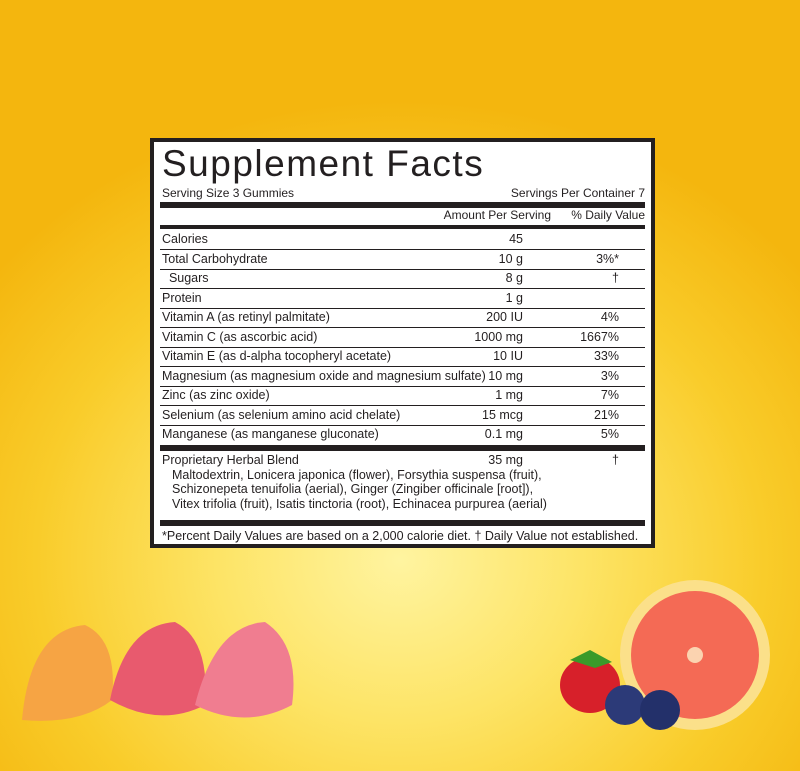  I want to click on nutrient-amount: 1000 mg, so click(498, 336).